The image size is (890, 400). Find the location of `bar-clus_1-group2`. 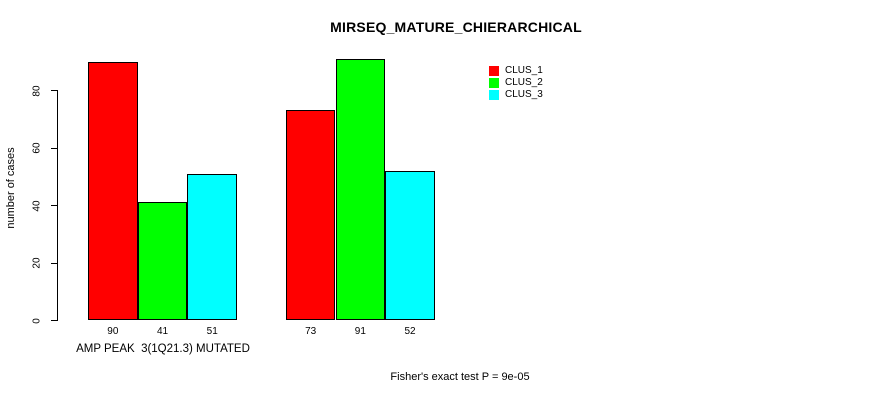

bar-clus_1-group2 is located at coordinates (310, 215).